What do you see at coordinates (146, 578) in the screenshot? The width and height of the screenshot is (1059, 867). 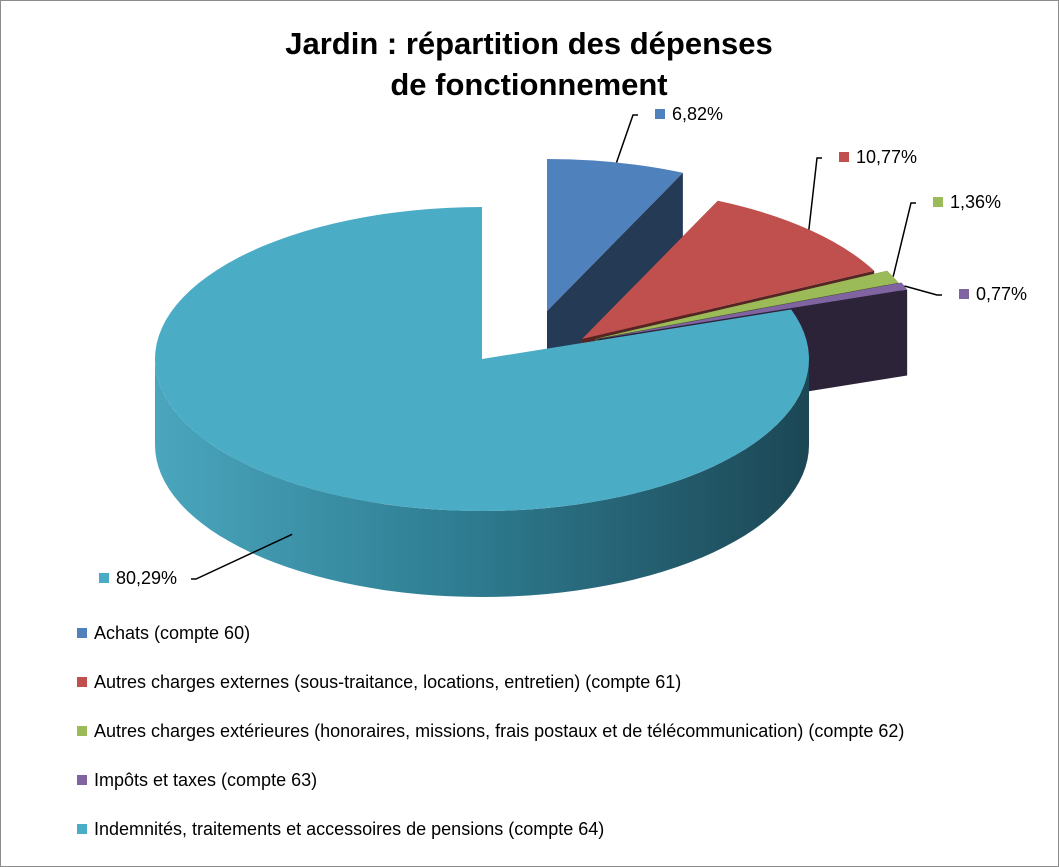 I see `data-label: 80,29%` at bounding box center [146, 578].